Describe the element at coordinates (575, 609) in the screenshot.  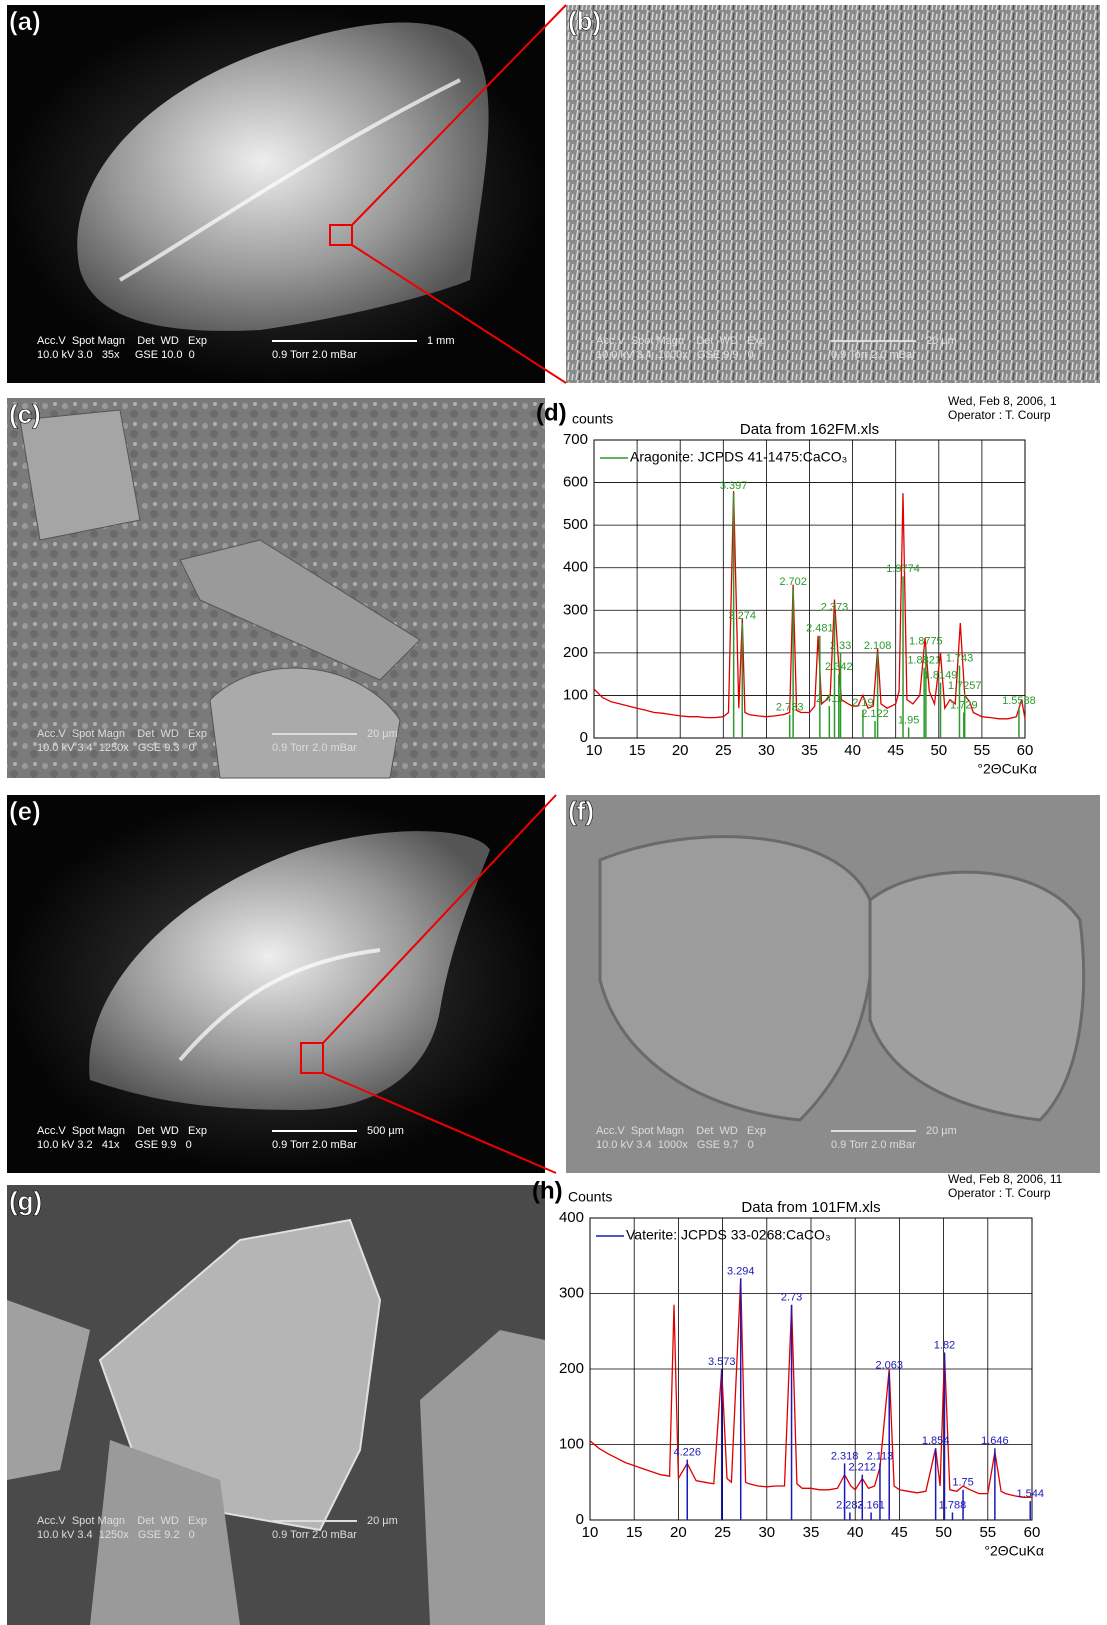
I see `y-tick-label: 300` at that location.